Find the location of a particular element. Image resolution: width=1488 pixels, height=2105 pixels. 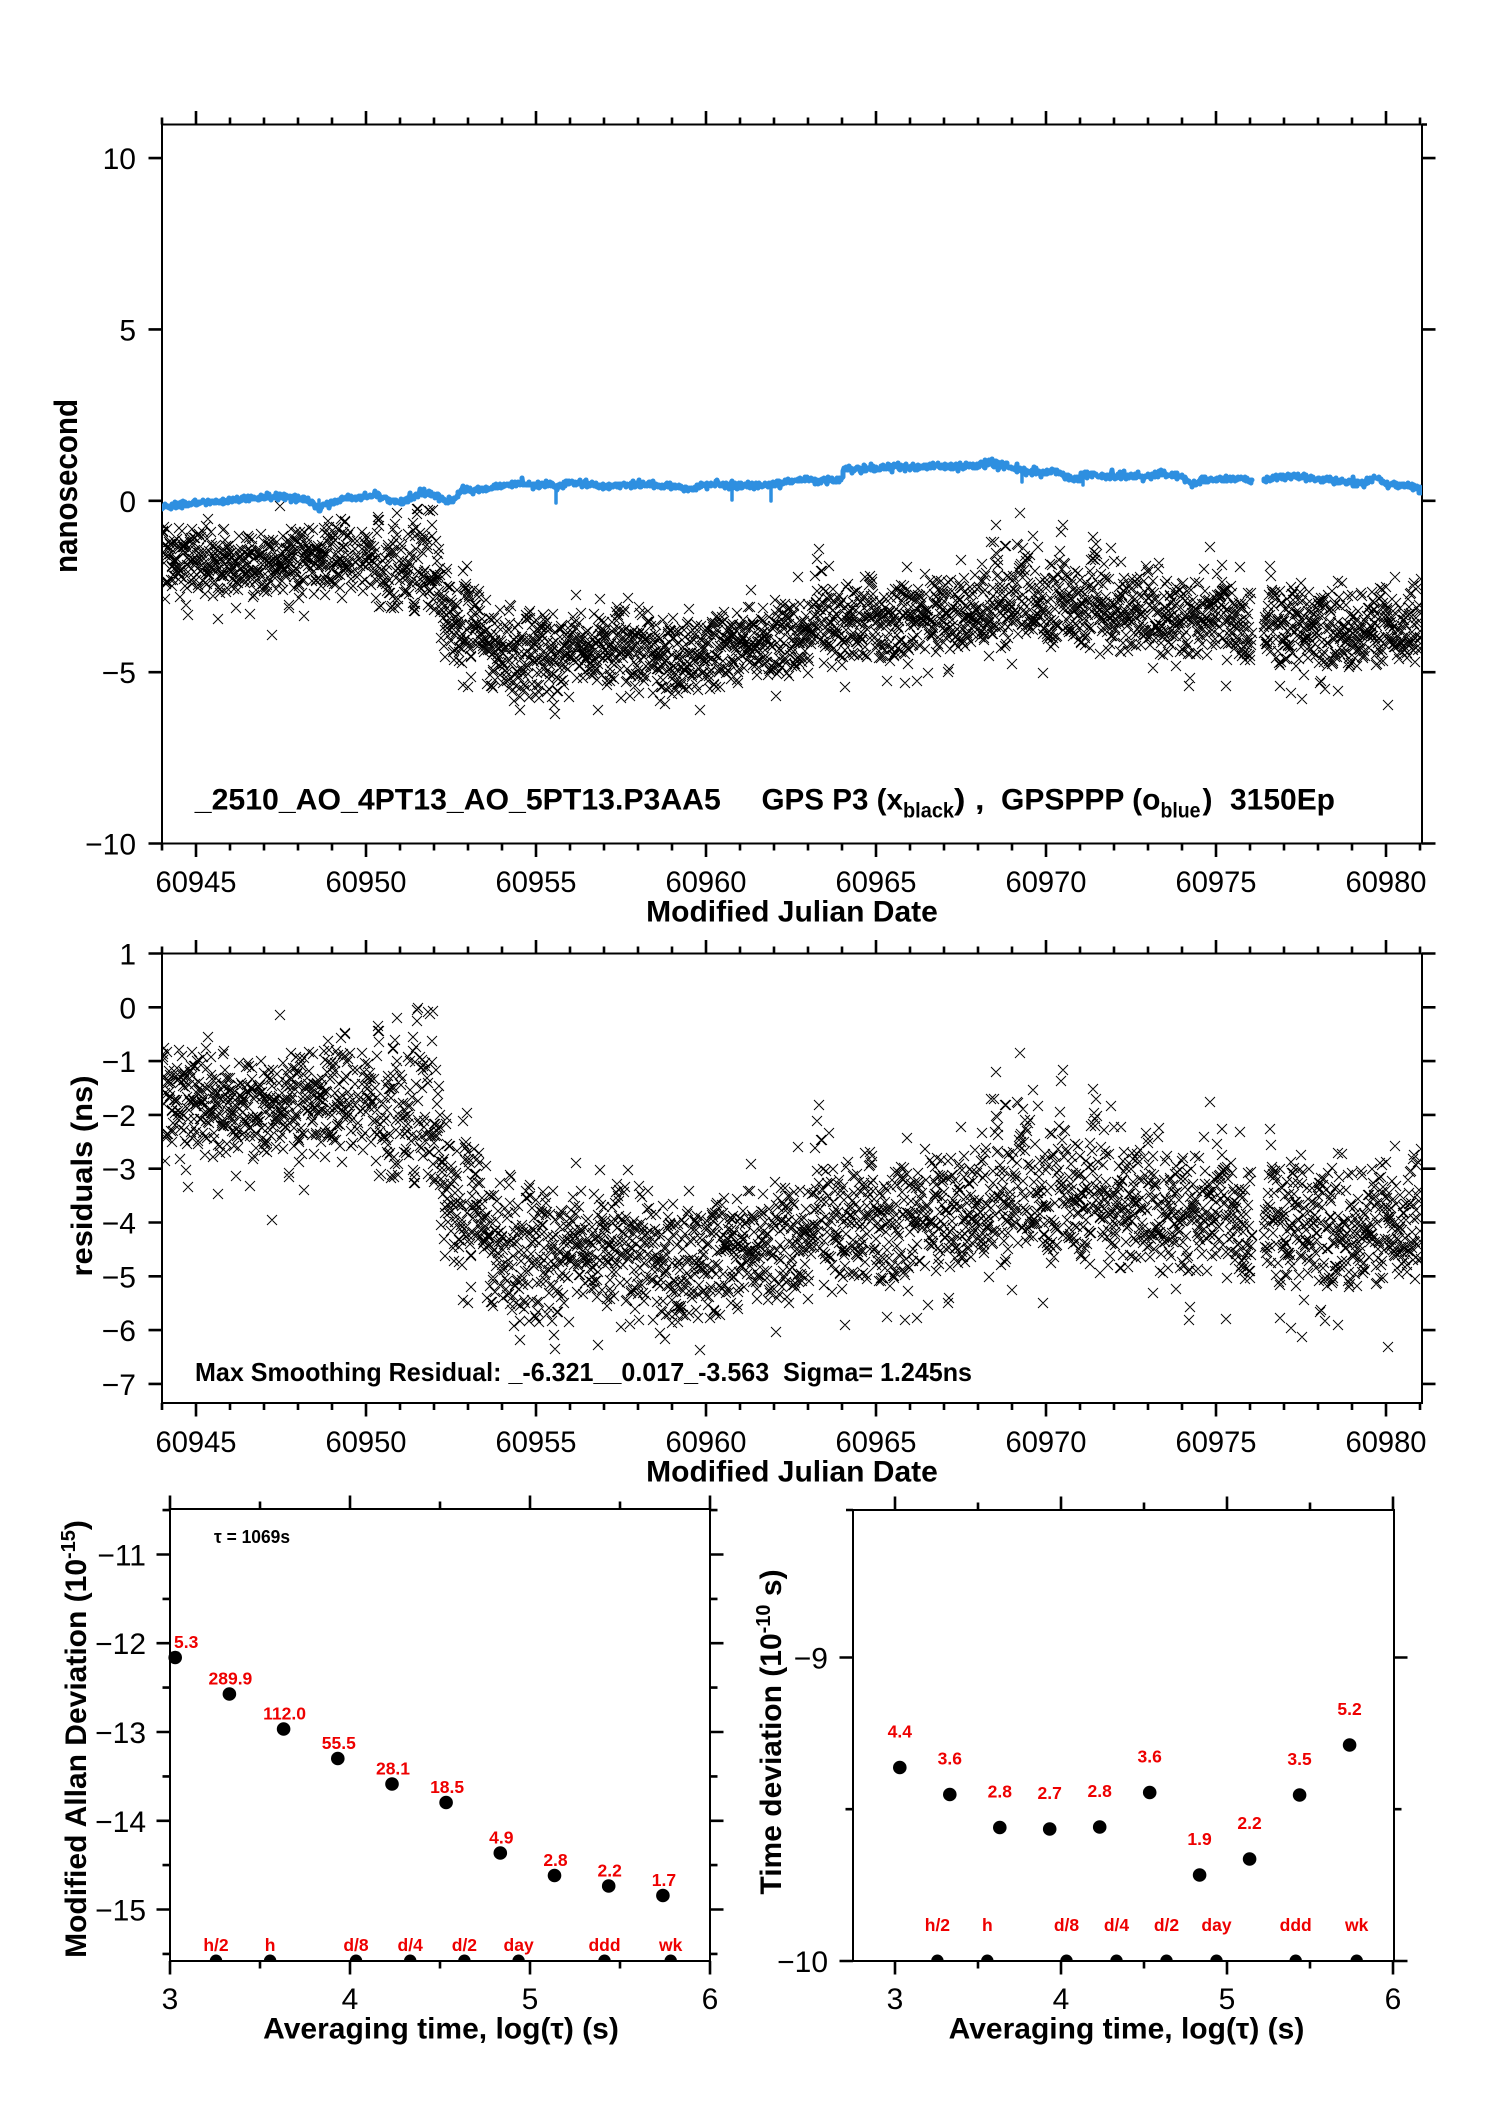

svg-text: Time deviation (10-10 s) is located at coordinates (770, 1731).